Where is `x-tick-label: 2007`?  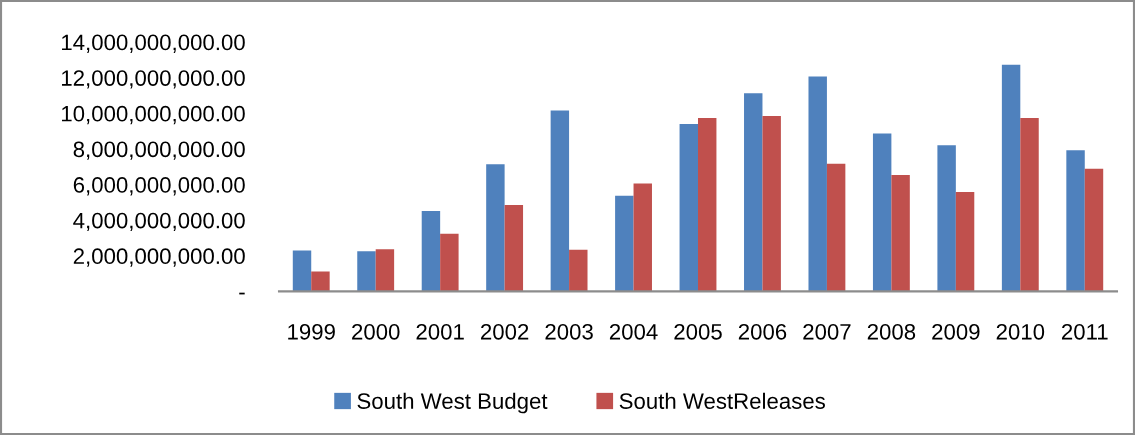
x-tick-label: 2007 is located at coordinates (827, 331).